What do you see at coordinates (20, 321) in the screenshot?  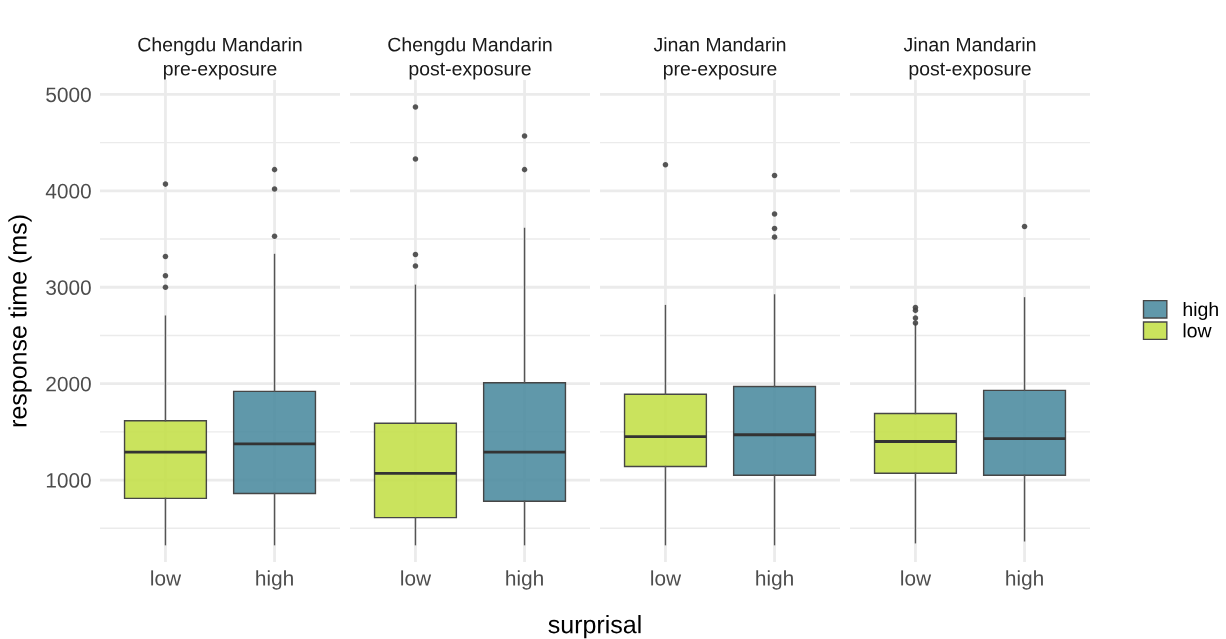 I see `y-axis-title: response time (ms)` at bounding box center [20, 321].